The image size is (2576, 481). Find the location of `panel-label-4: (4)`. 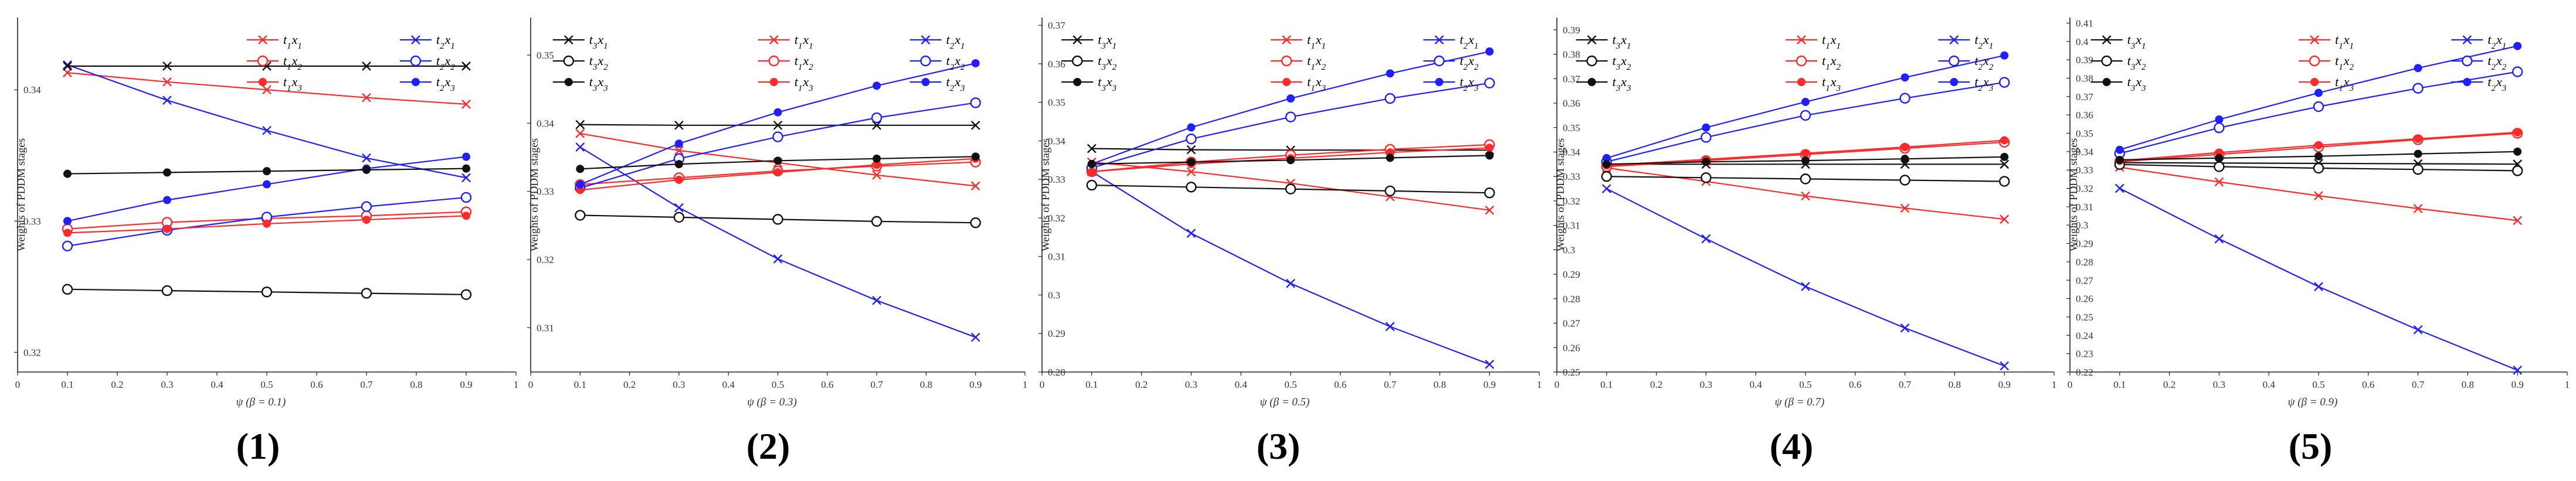

panel-label-4: (4) is located at coordinates (1791, 446).